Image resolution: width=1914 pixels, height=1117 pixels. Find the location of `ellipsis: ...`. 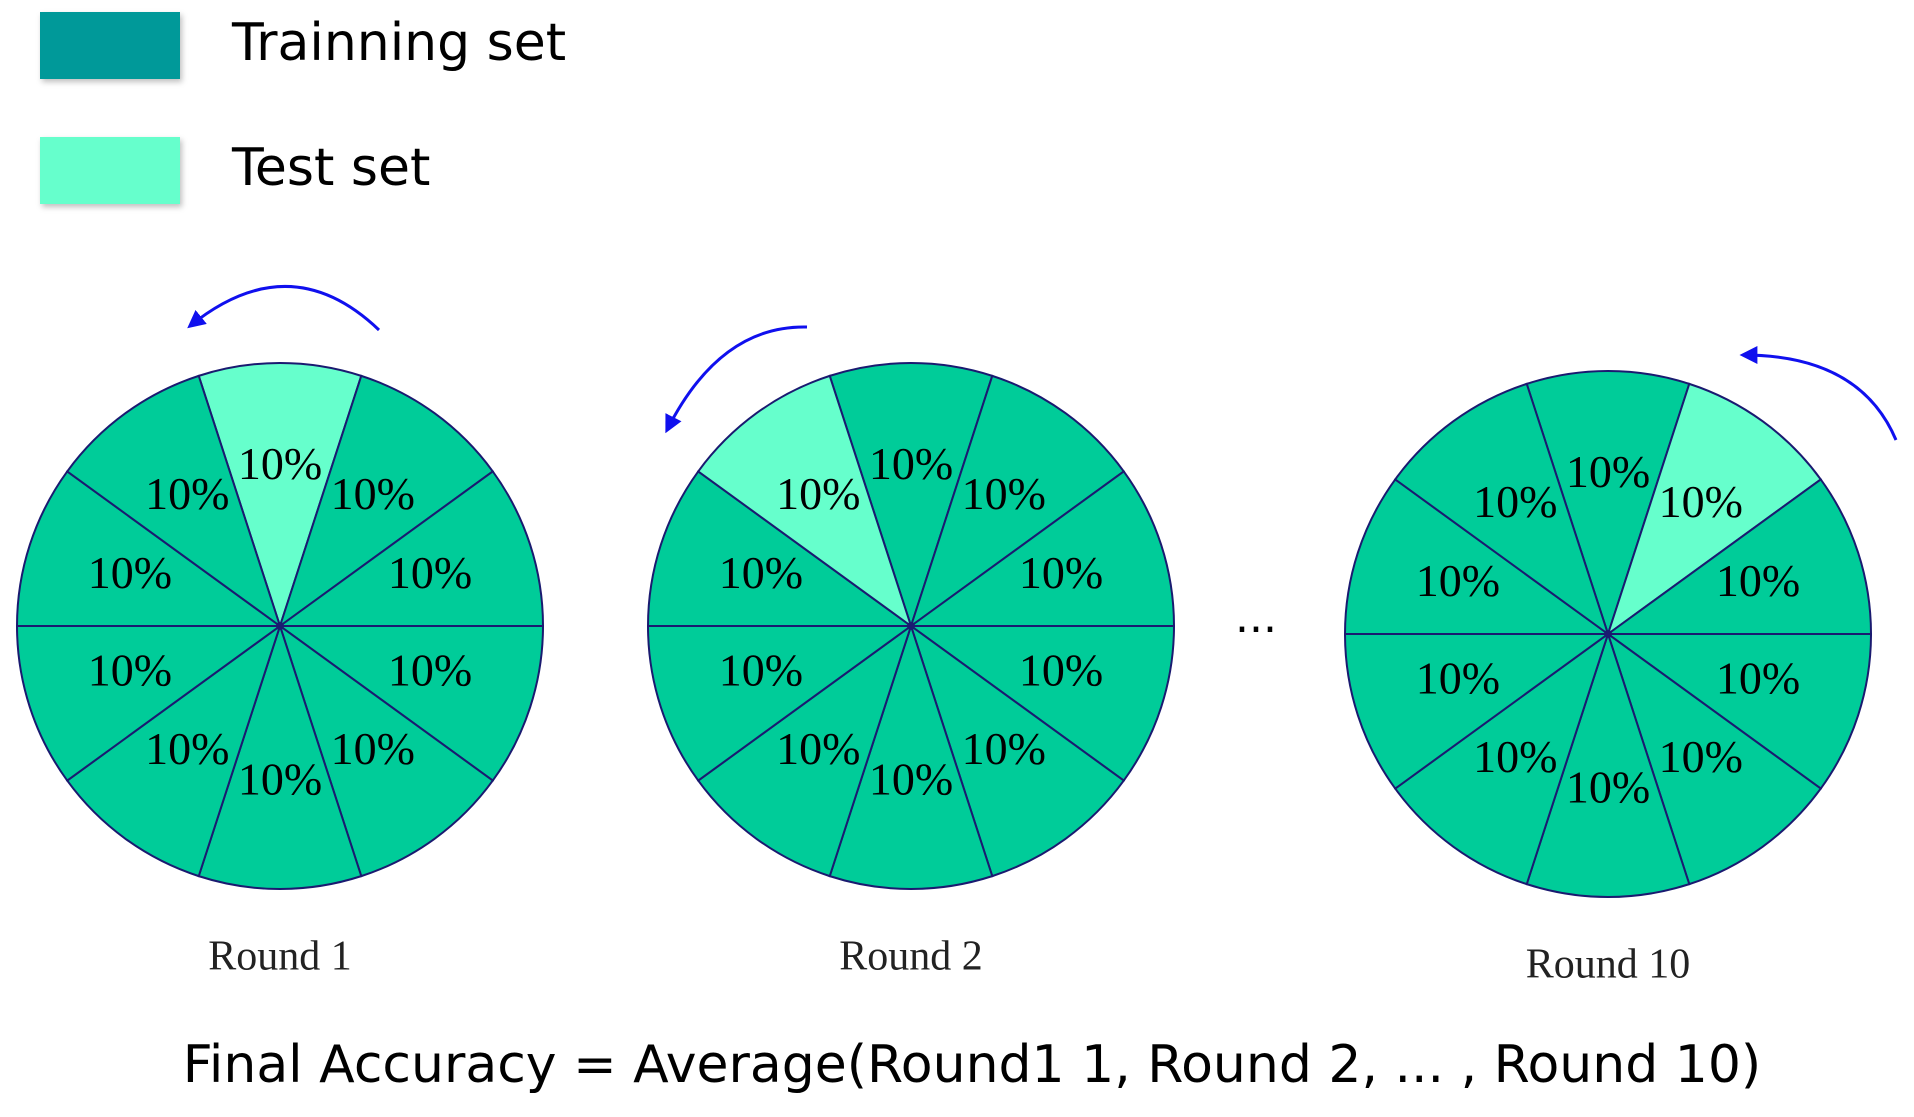

ellipsis: ... is located at coordinates (1256, 617).